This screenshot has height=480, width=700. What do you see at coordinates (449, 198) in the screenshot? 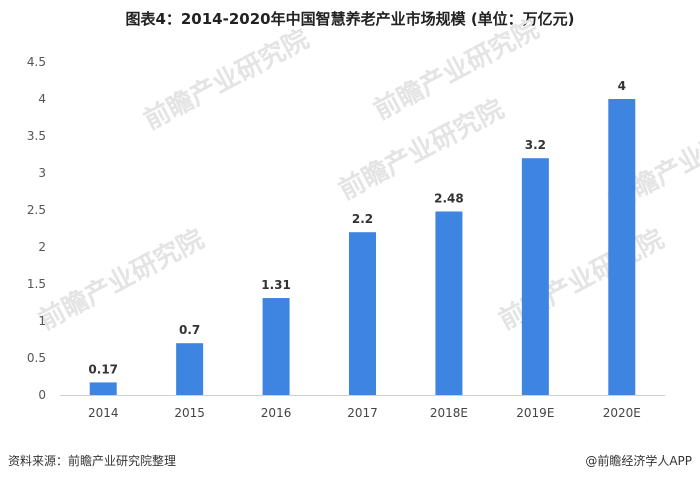
I see `data-label: 2.48` at bounding box center [449, 198].